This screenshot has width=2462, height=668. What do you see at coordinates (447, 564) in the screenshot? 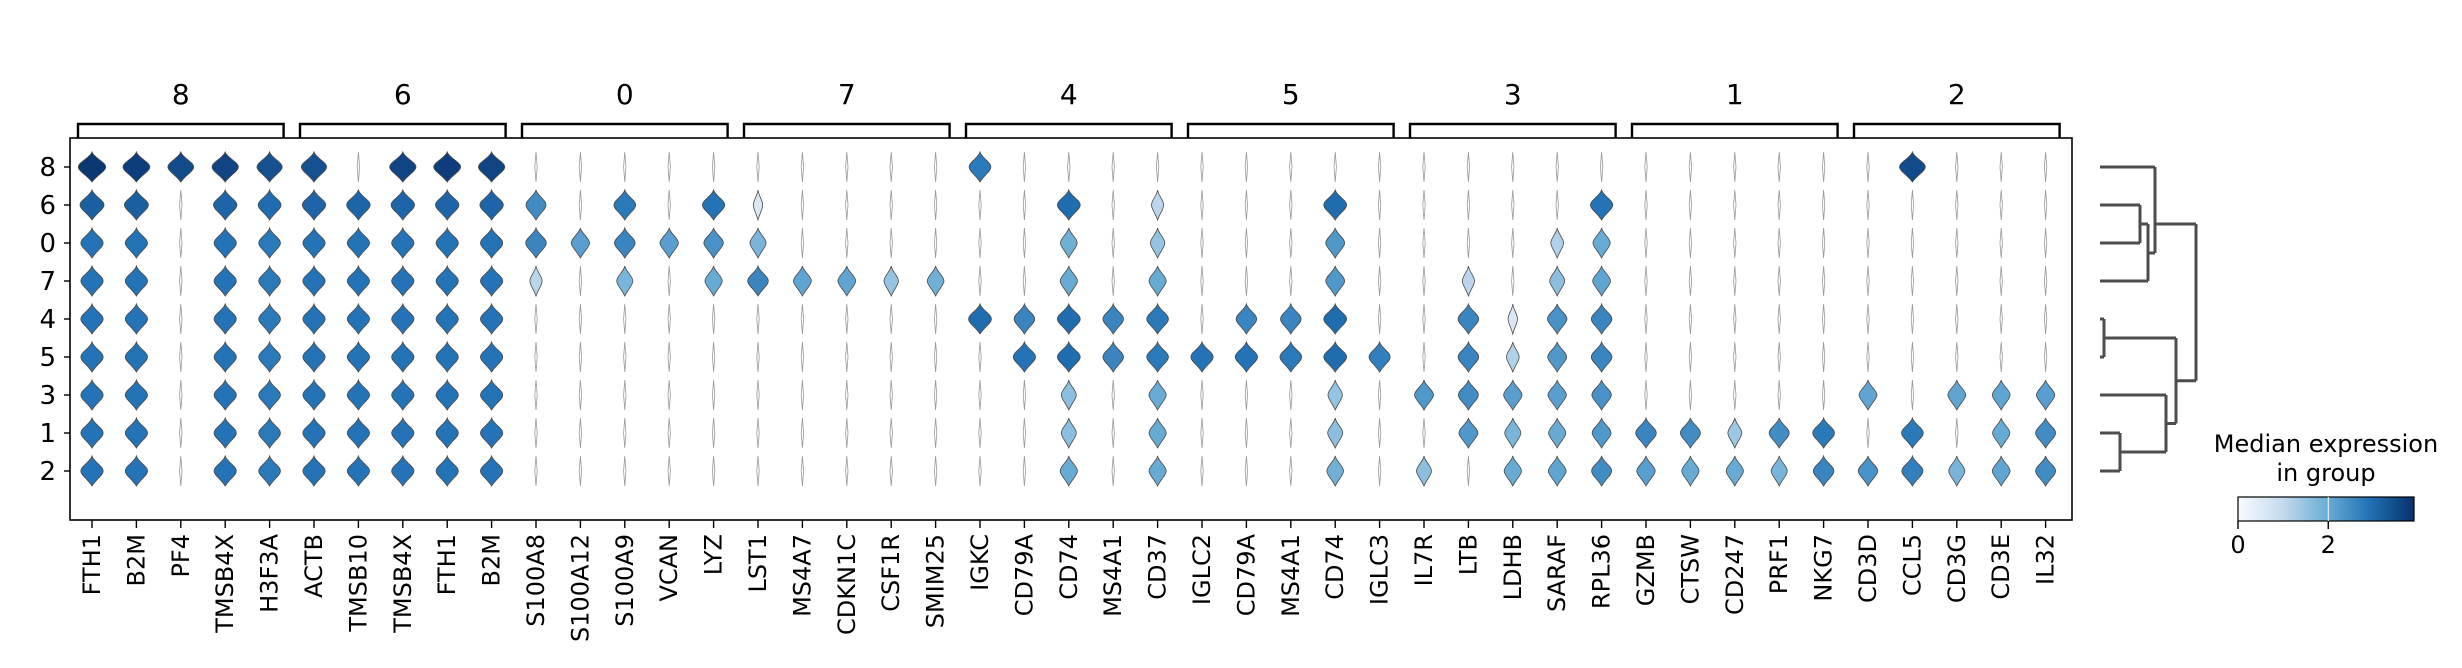
I see `x-tick-label: FTH1` at bounding box center [447, 564].